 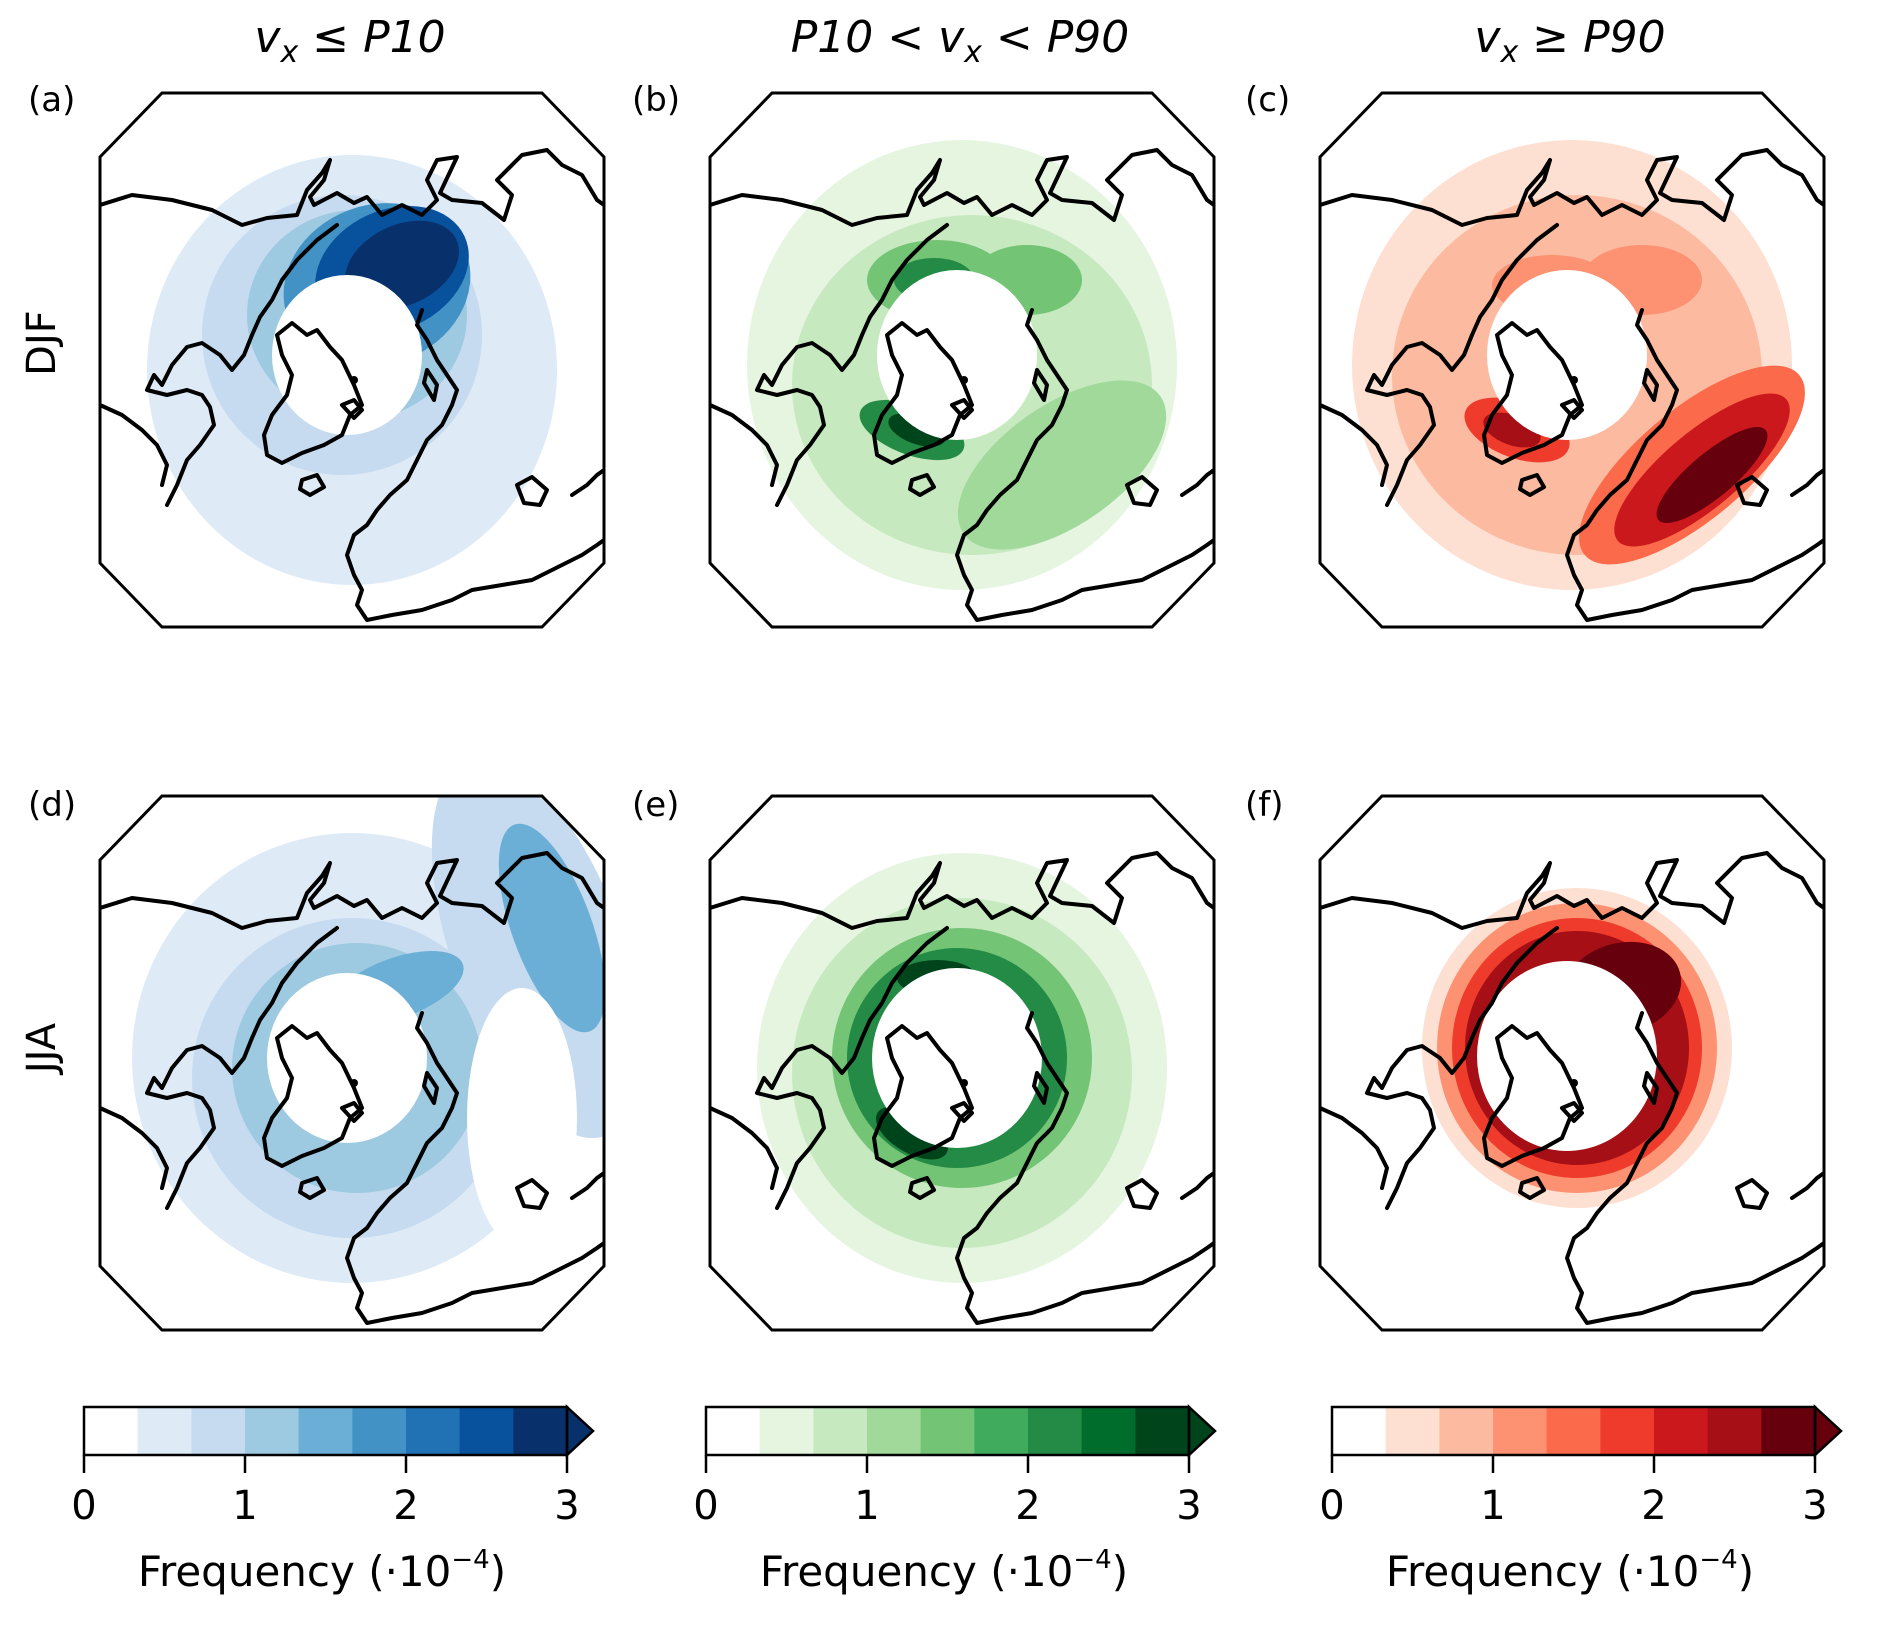 I want to click on panel-letter-f: (f), so click(x=1264, y=805).